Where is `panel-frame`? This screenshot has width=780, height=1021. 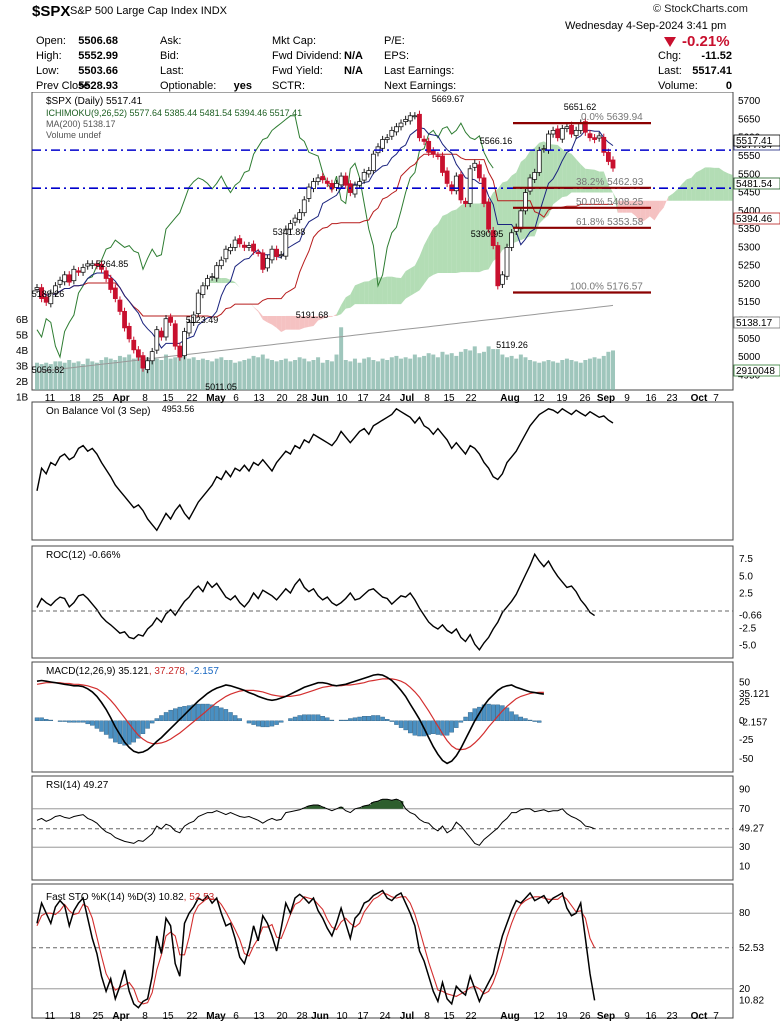
panel-frame is located at coordinates (382, 717).